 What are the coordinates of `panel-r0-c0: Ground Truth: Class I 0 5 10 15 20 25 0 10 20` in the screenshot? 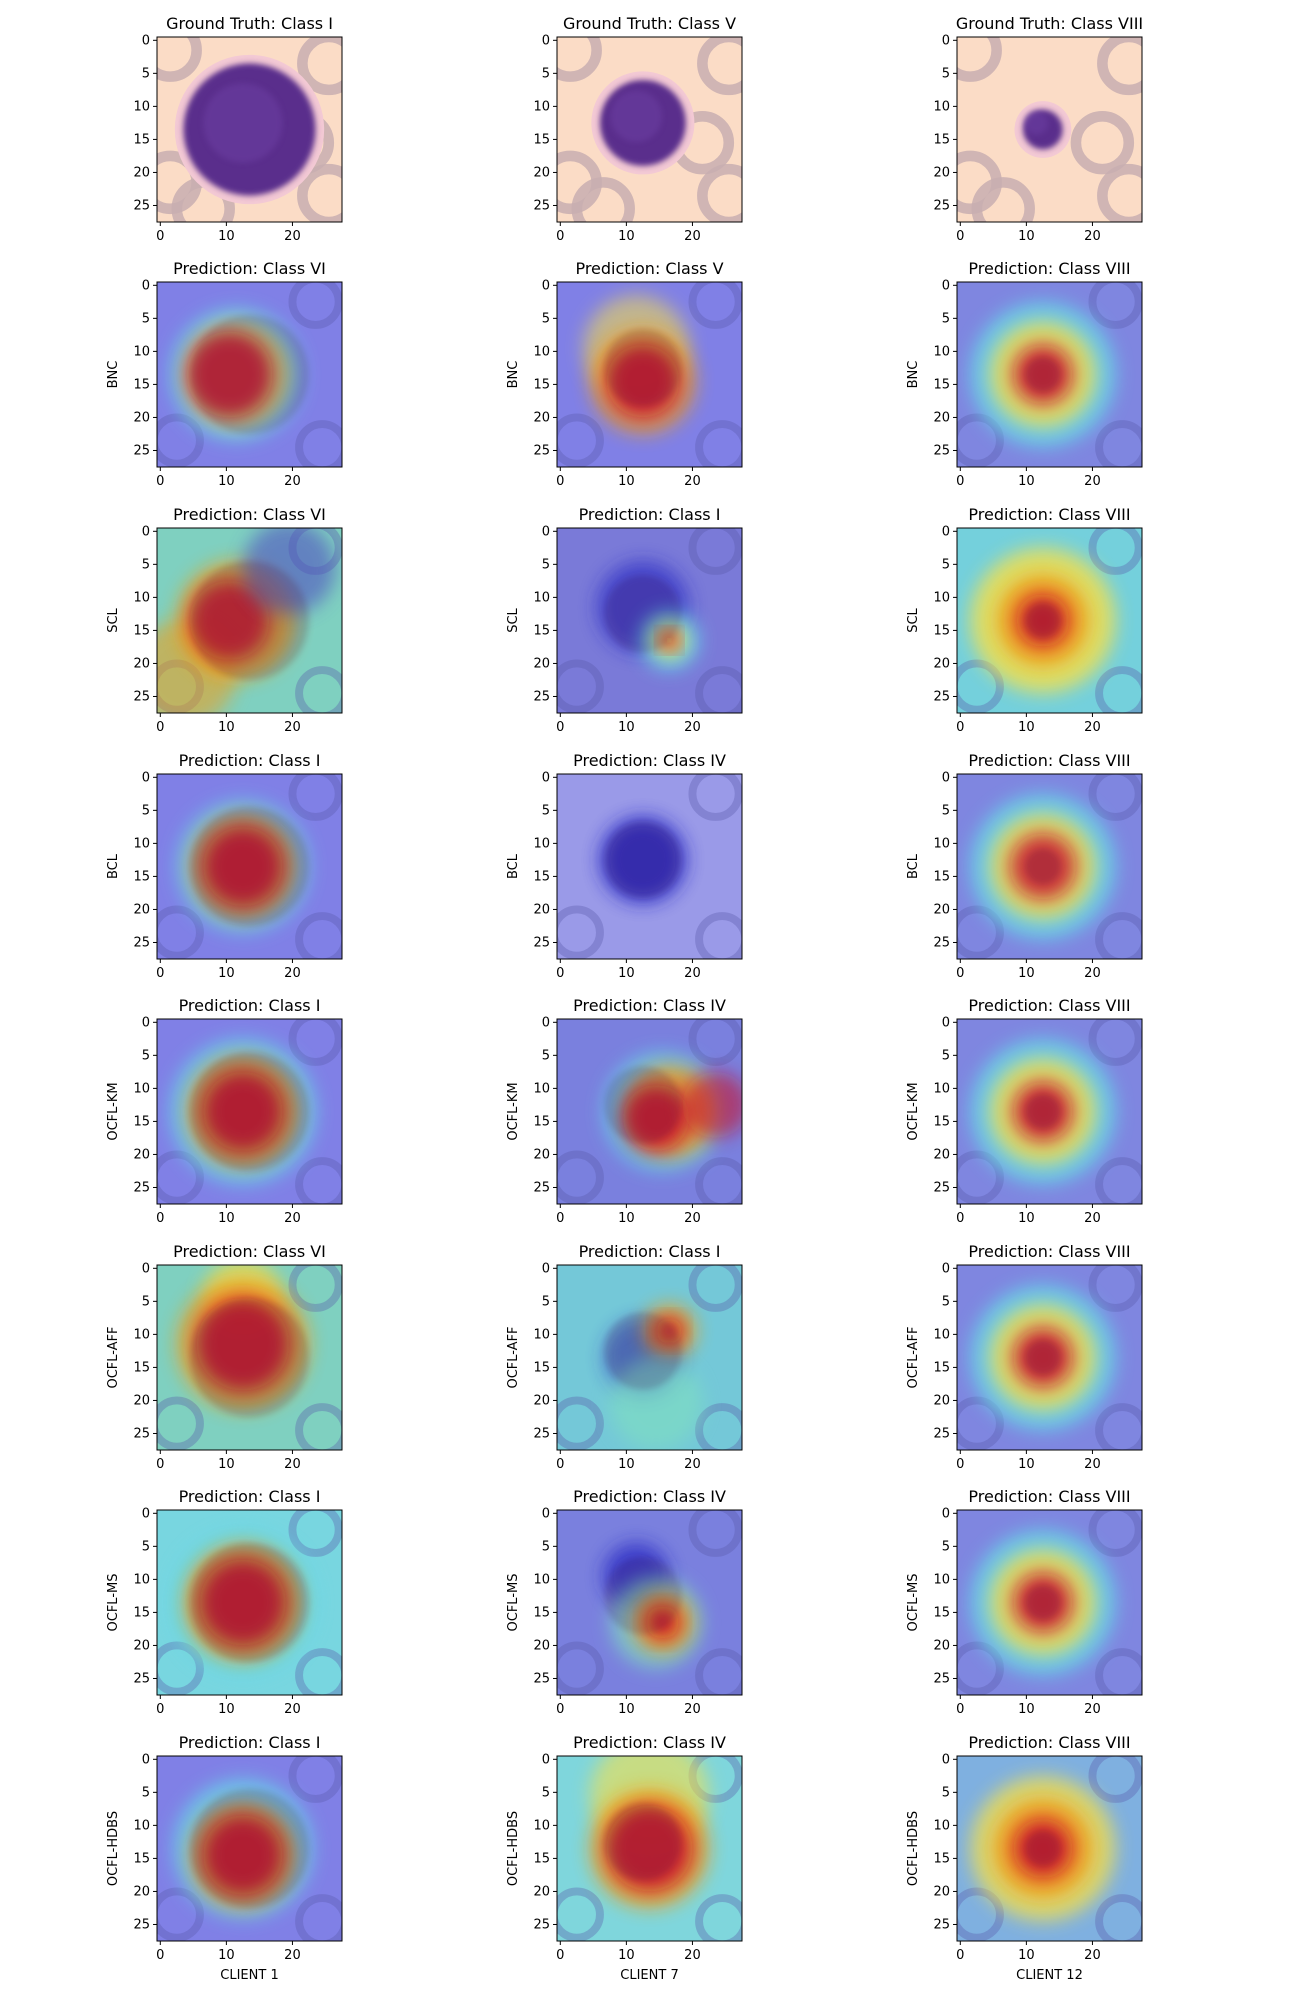 It's located at (238, 129).